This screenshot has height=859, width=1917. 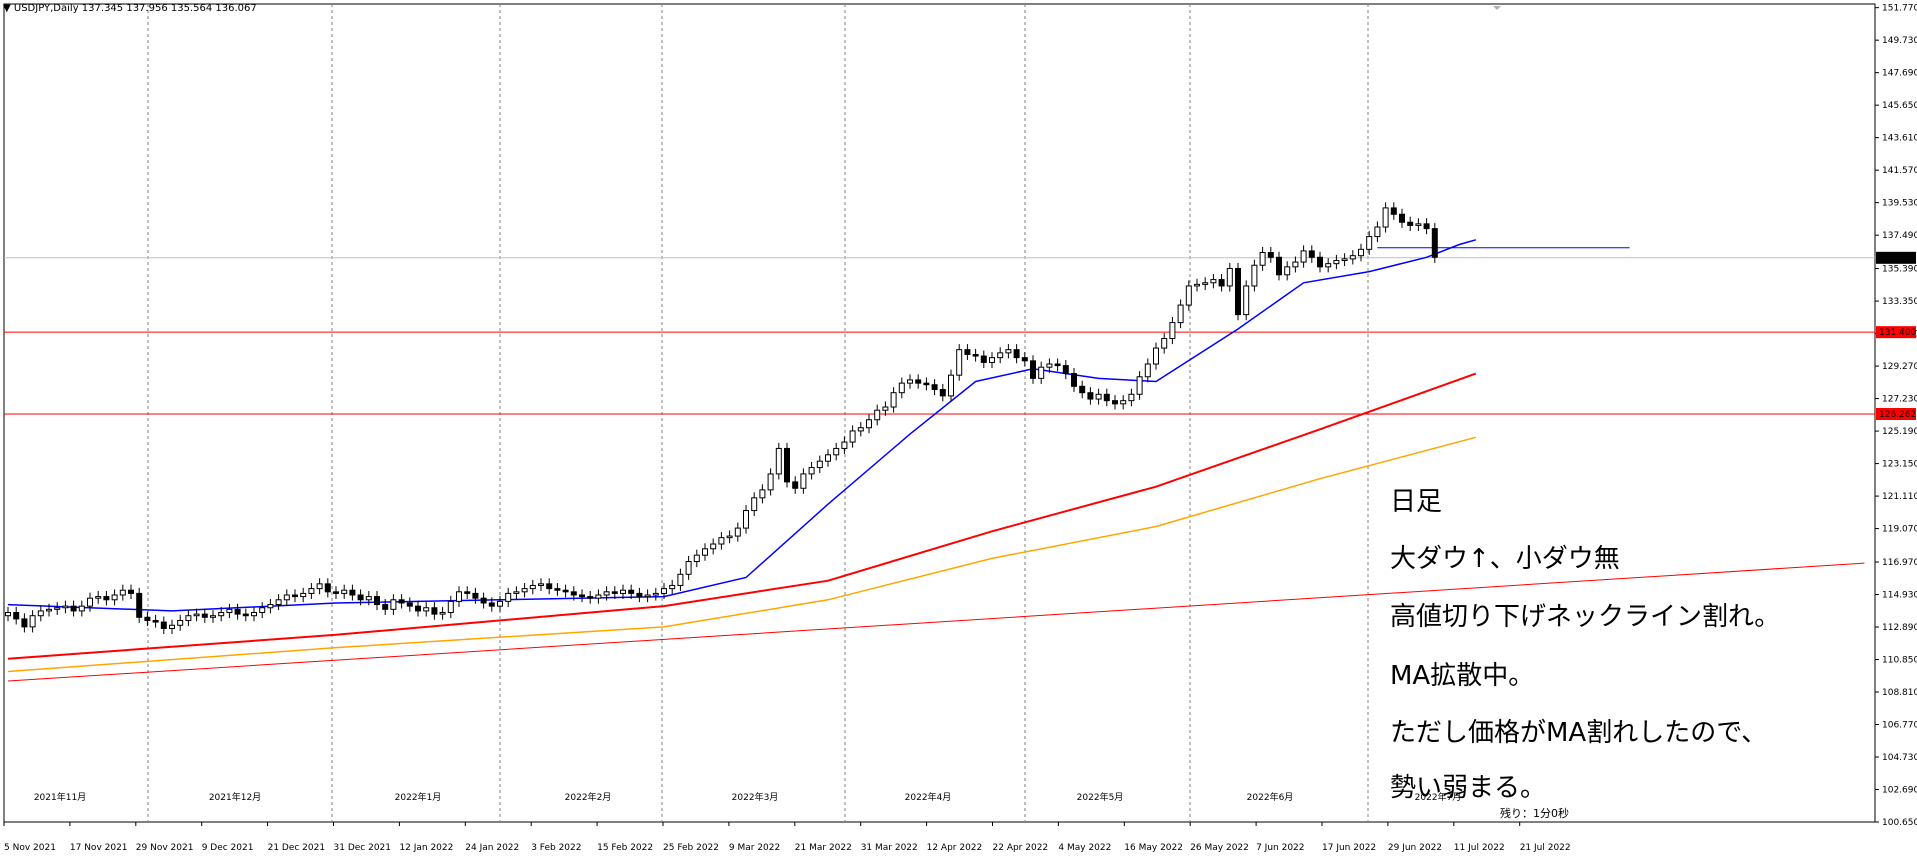 What do you see at coordinates (1349, 848) in the screenshot?
I see `date-label: 17 Jun 2022` at bounding box center [1349, 848].